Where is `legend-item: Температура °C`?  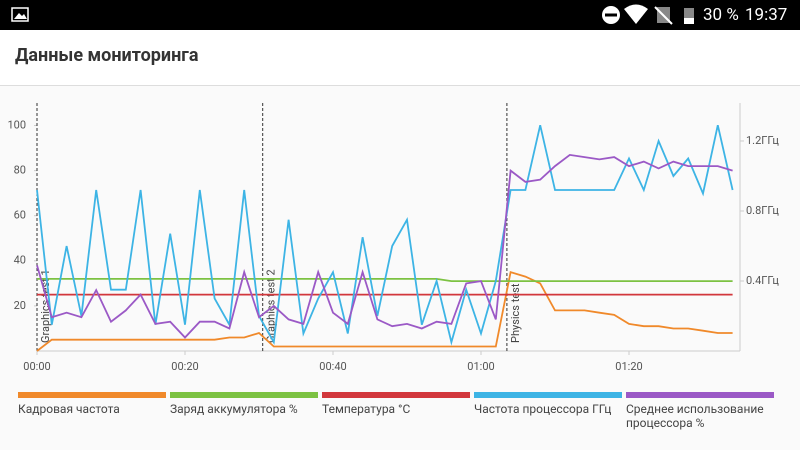 legend-item: Температура °C is located at coordinates (396, 404).